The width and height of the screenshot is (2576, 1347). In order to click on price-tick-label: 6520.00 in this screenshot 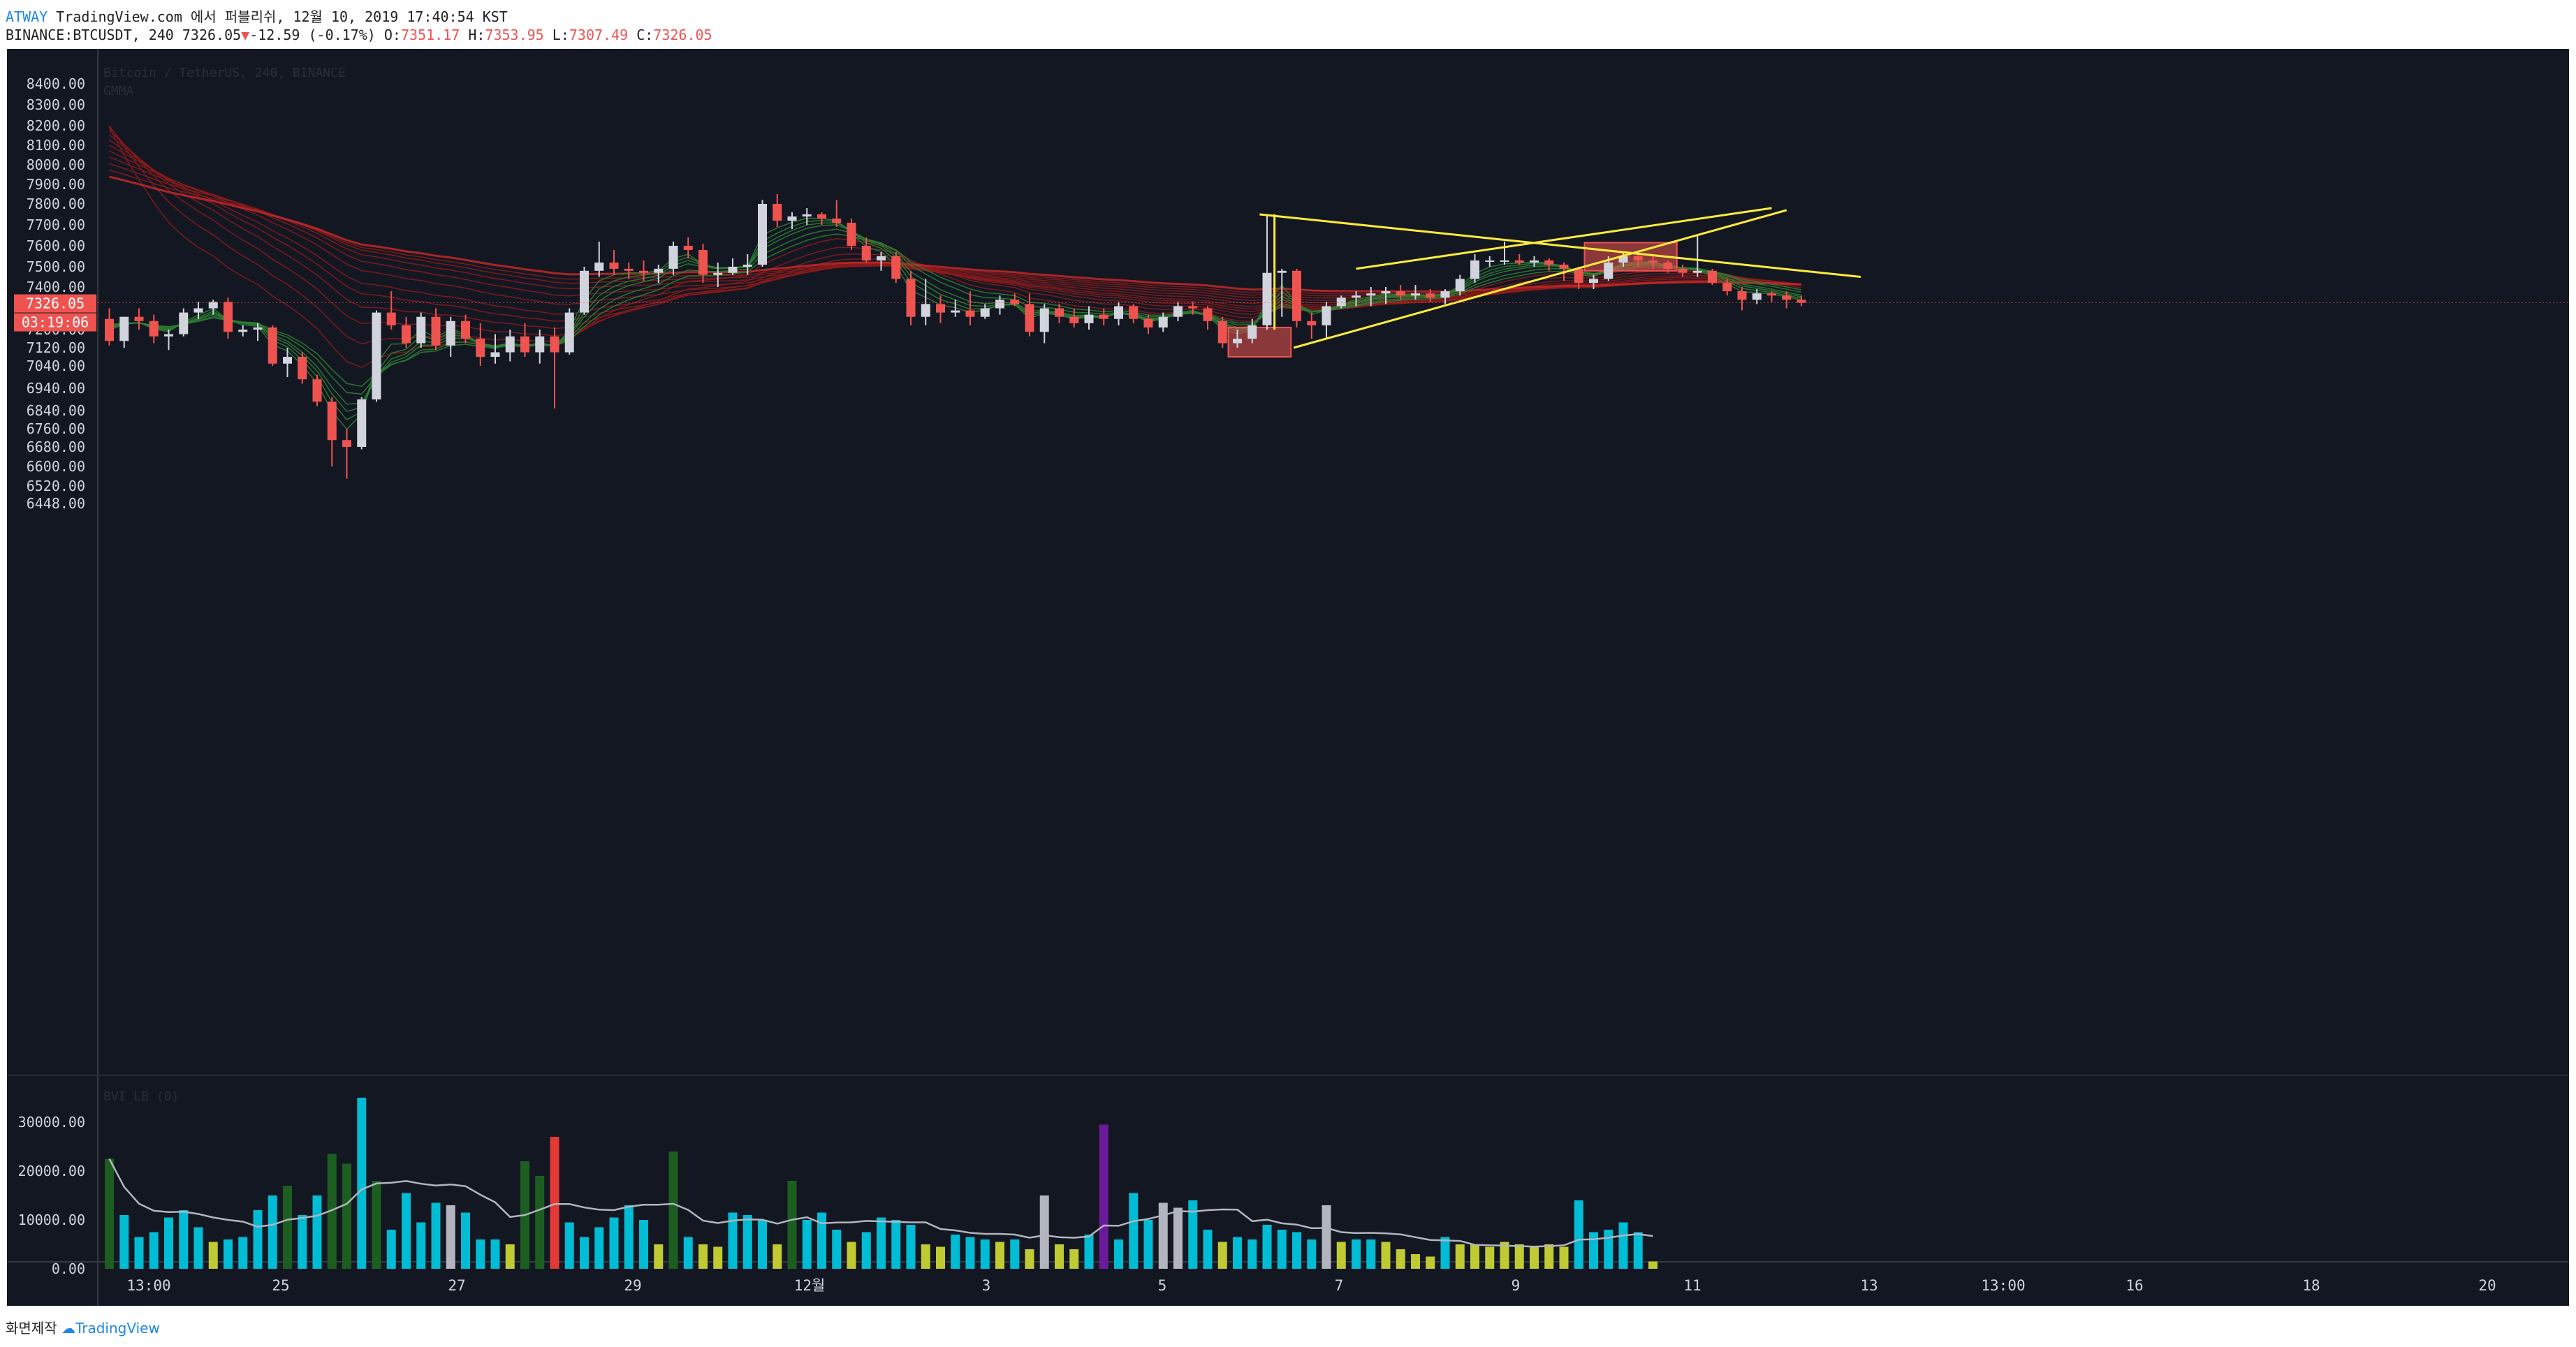, I will do `click(56, 486)`.